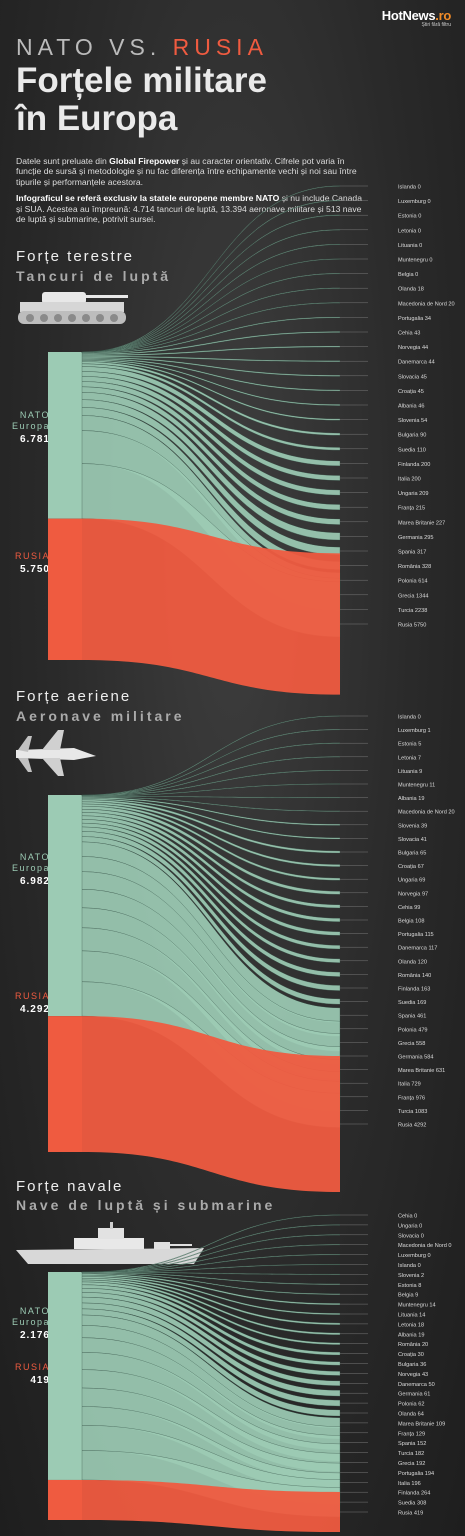 Image resolution: width=465 pixels, height=1536 pixels. I want to click on flow-label: Croația 67, so click(411, 867).